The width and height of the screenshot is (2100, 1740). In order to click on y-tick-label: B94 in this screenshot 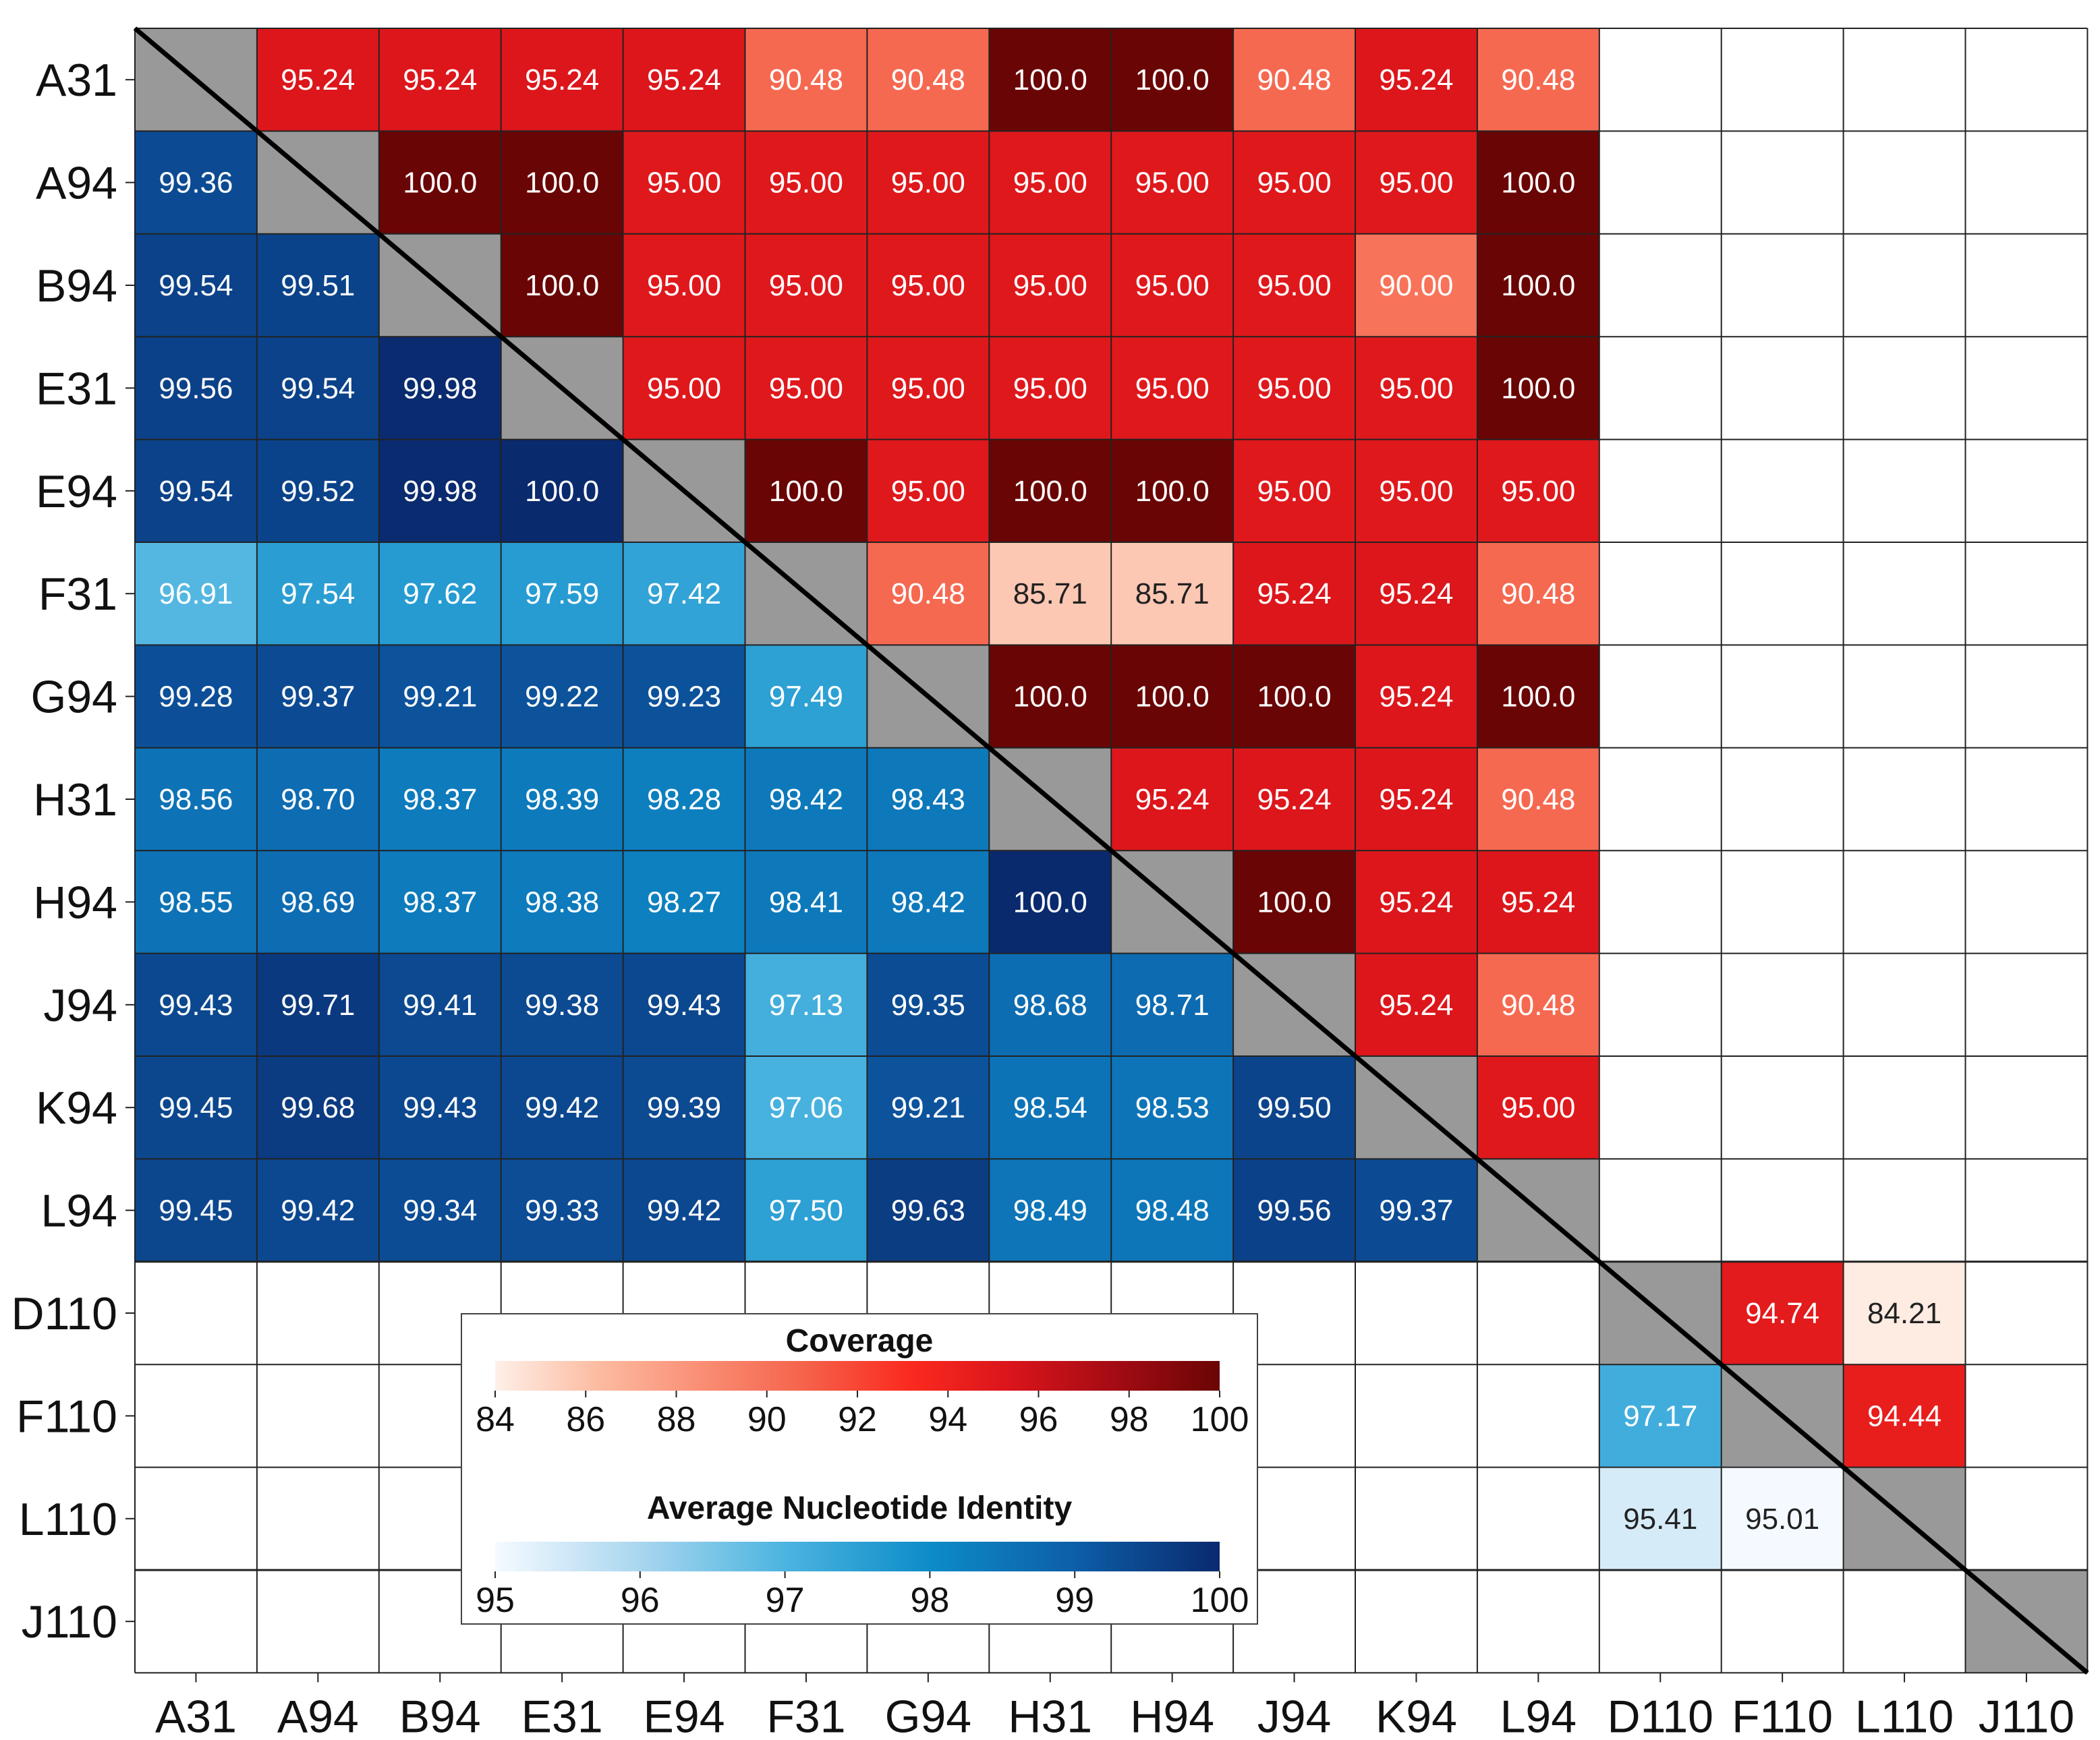, I will do `click(76, 286)`.